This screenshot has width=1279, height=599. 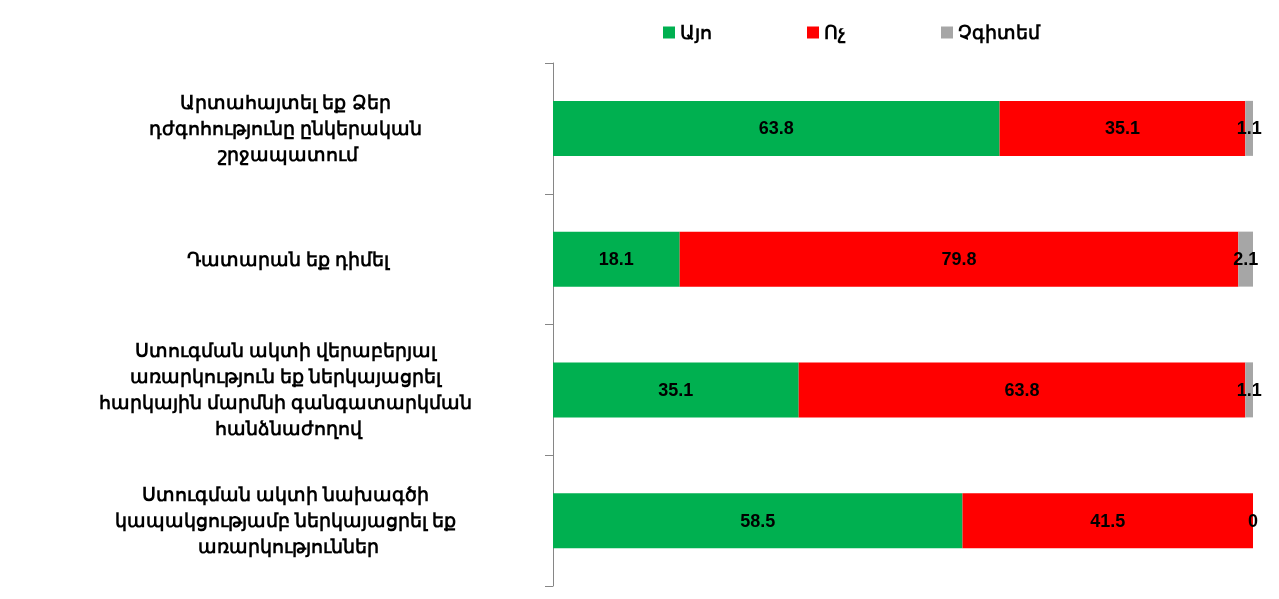 What do you see at coordinates (959, 259) in the screenshot?
I see `data-label: 79.8` at bounding box center [959, 259].